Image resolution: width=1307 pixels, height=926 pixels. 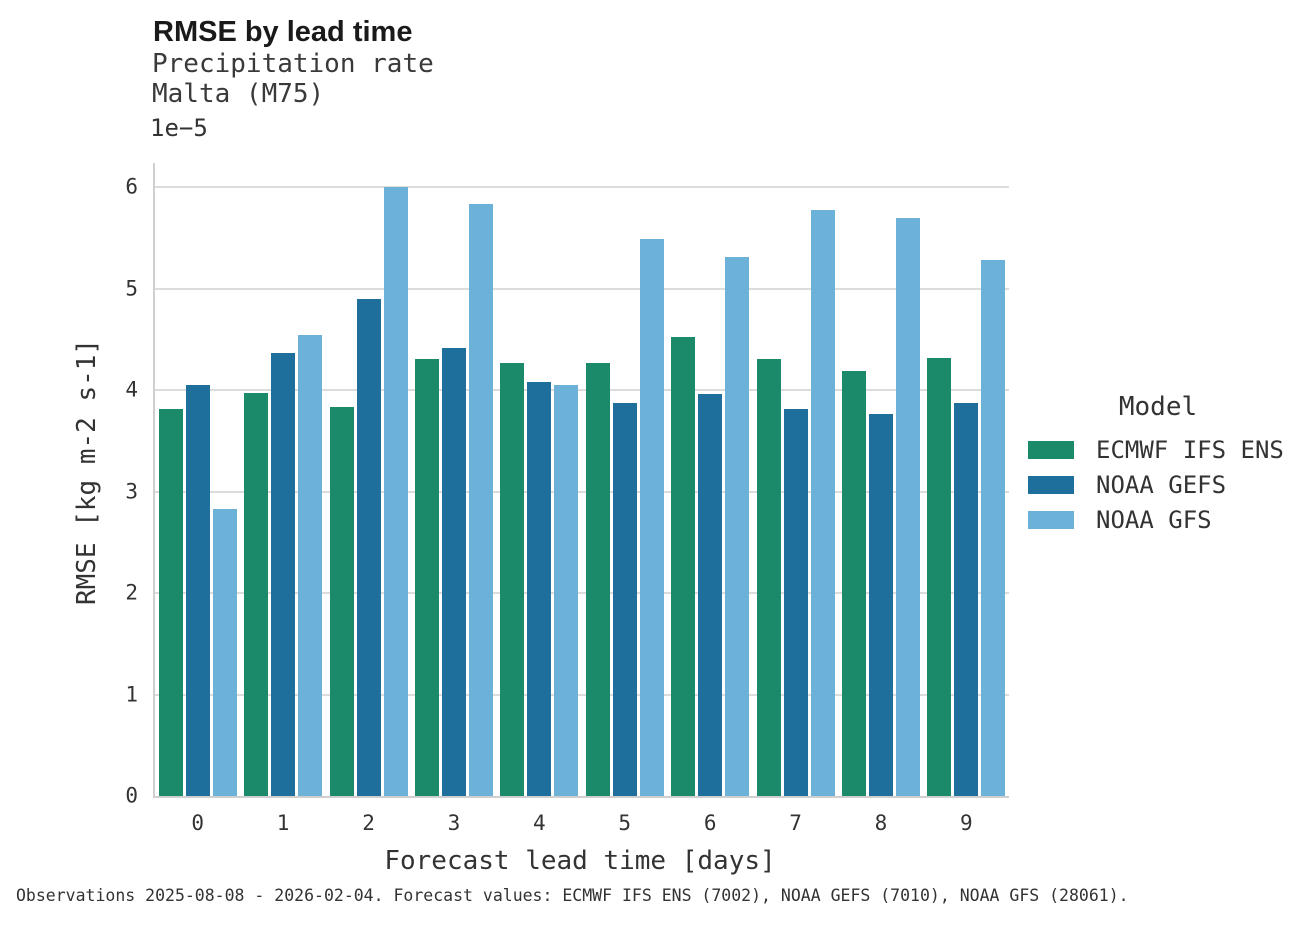 I want to click on y-tick-label-2: 2, so click(x=131, y=592).